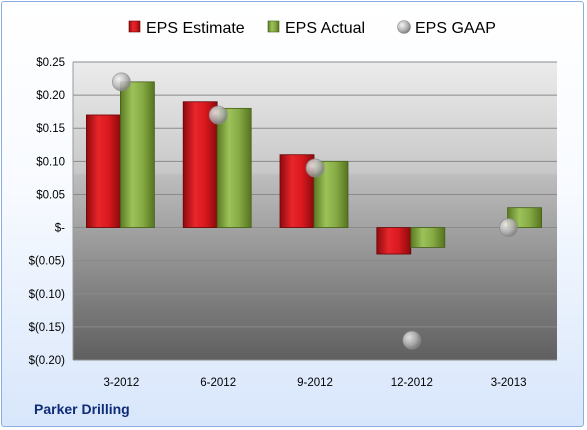 The width and height of the screenshot is (587, 430). I want to click on y-tick-label: $(0.15), so click(47, 328).